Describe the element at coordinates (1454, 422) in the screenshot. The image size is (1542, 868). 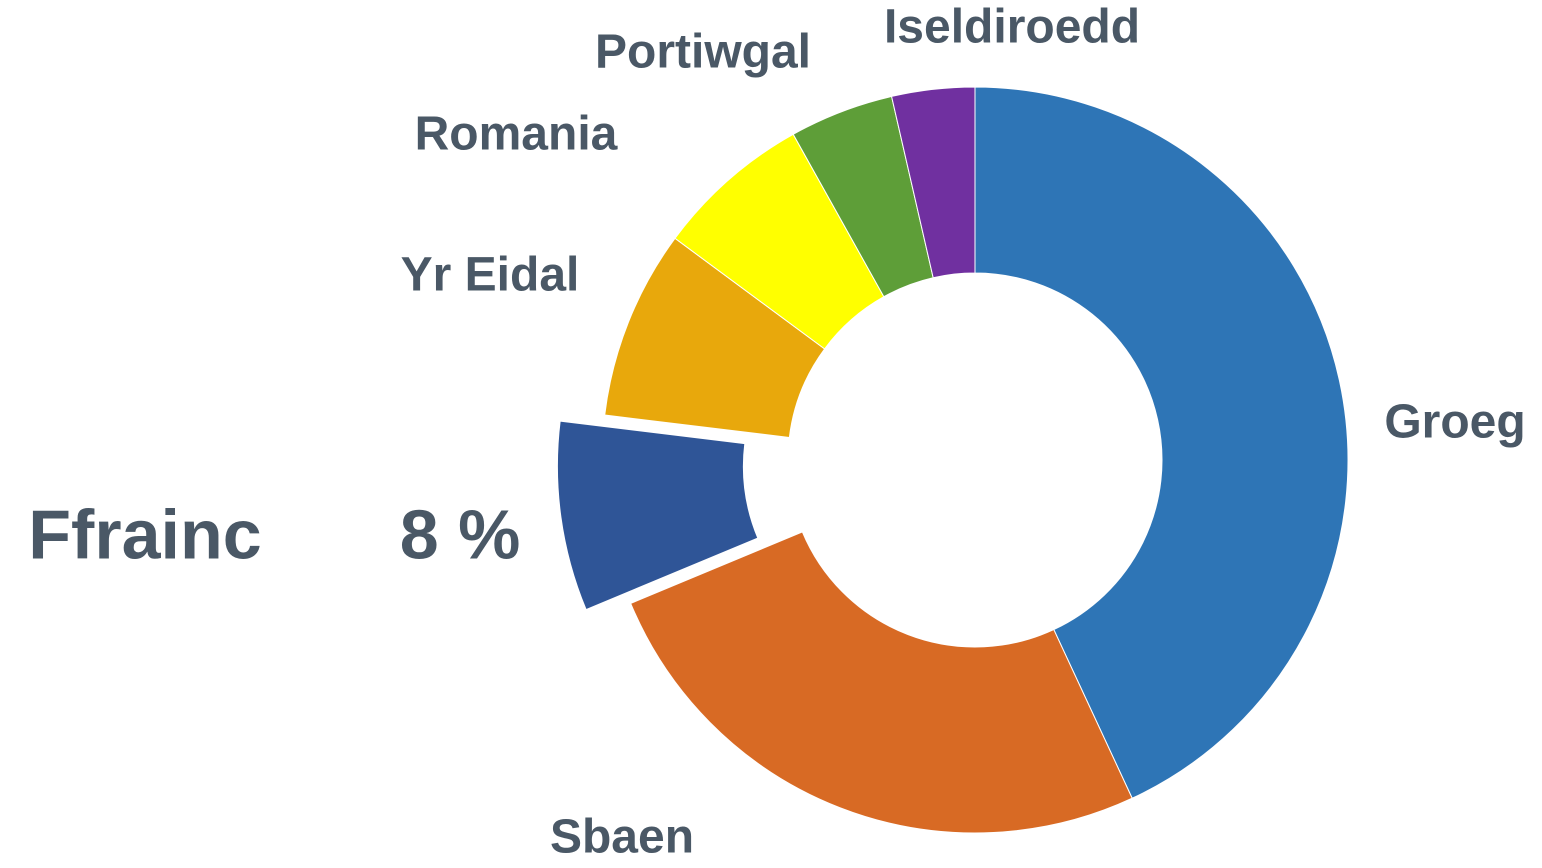
I see `slice-label: Groeg` at that location.